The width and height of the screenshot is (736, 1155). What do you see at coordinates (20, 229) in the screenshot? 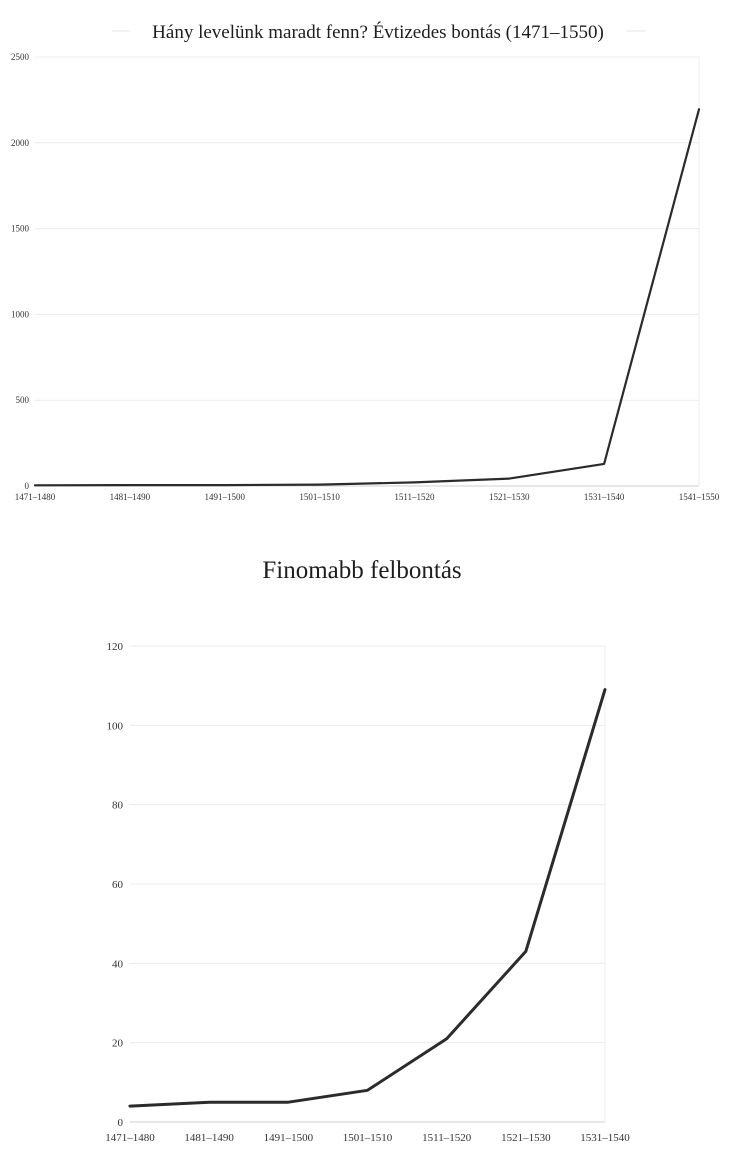
I see `c1-y-tick-label: 1500` at bounding box center [20, 229].